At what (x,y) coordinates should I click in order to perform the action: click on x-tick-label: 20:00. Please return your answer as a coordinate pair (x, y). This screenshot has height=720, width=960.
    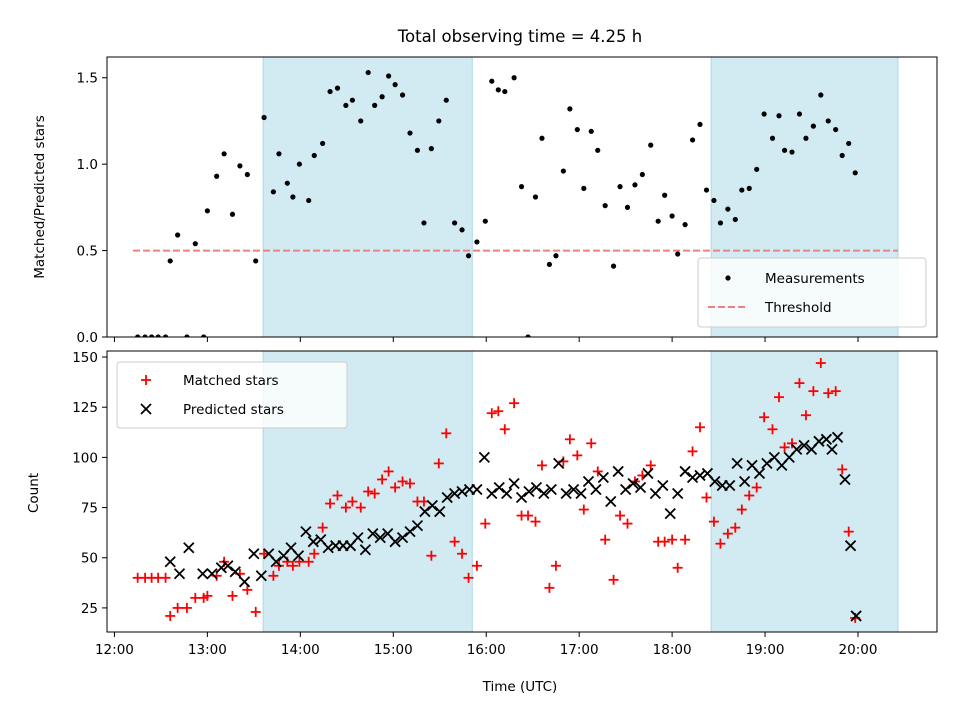
    Looking at the image, I should click on (858, 650).